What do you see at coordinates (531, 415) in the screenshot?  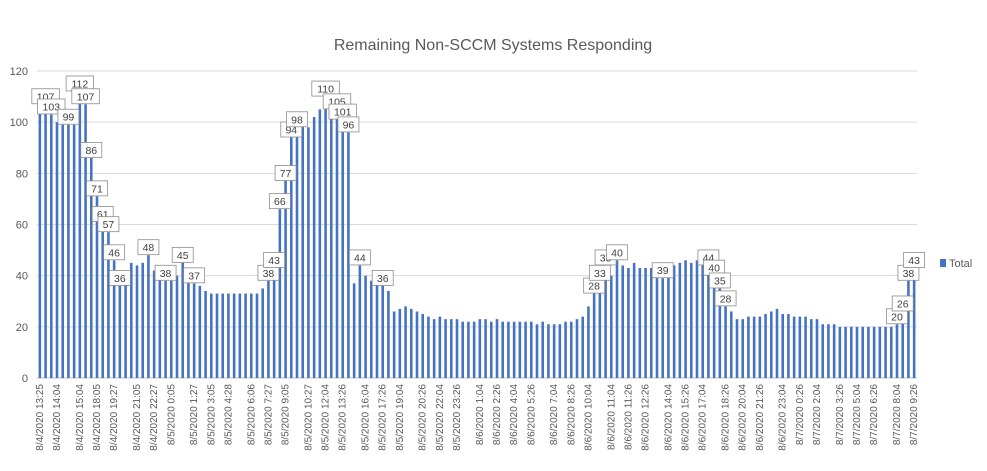 I see `x-tick-label: 8/6/2020 5:26` at bounding box center [531, 415].